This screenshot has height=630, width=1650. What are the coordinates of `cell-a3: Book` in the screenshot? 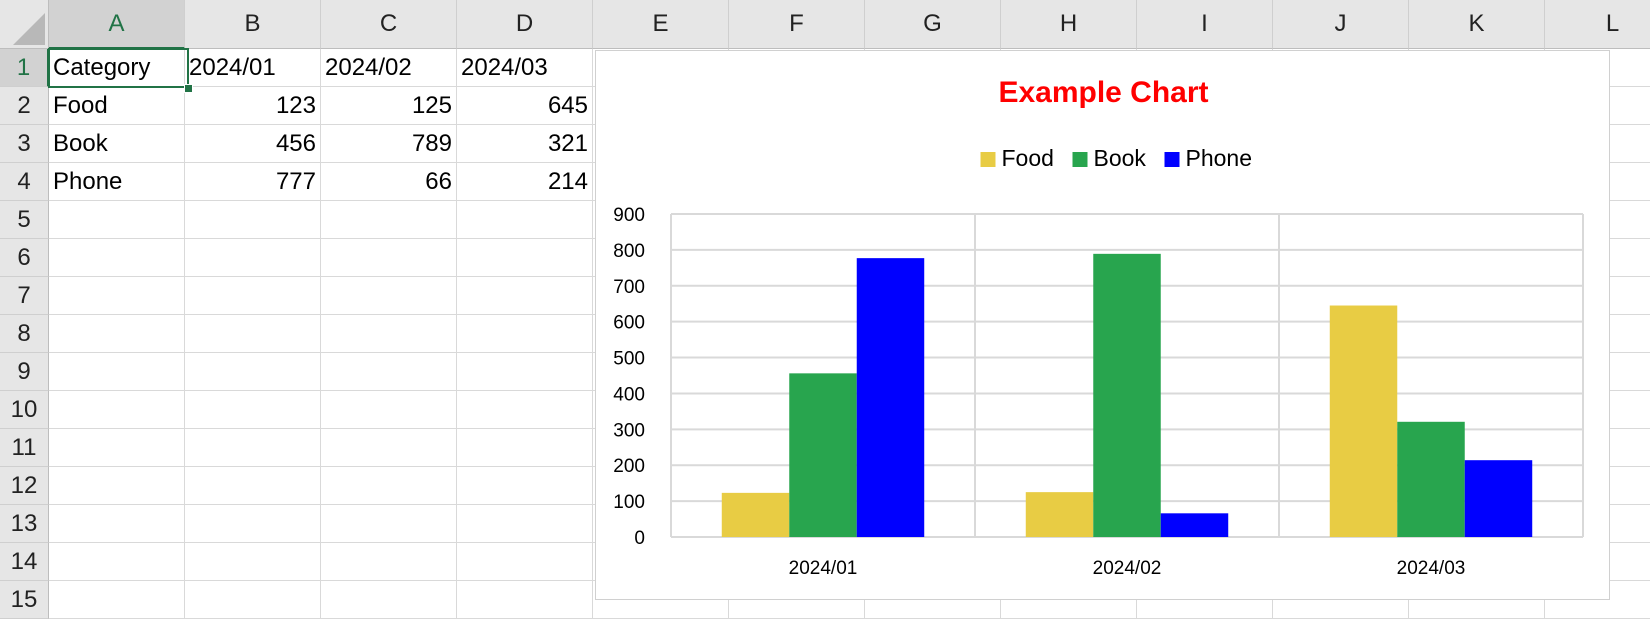 It's located at (117, 144).